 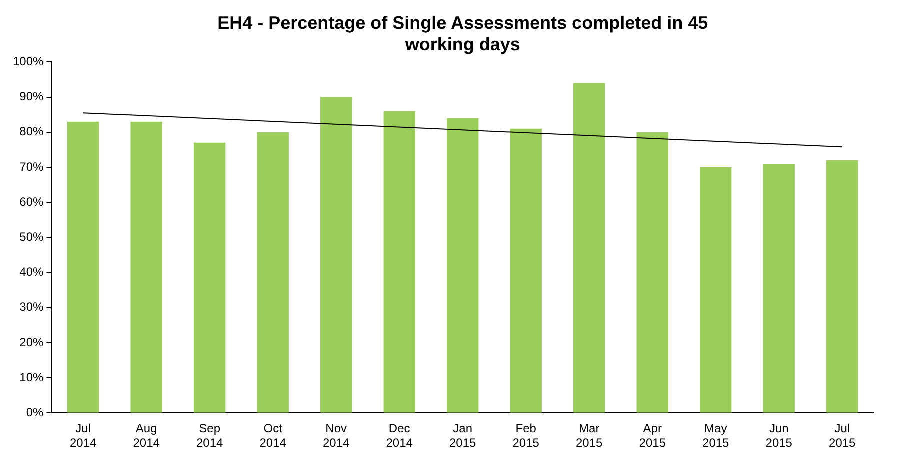 What do you see at coordinates (652, 436) in the screenshot?
I see `x-tick-label: Apr 2015` at bounding box center [652, 436].